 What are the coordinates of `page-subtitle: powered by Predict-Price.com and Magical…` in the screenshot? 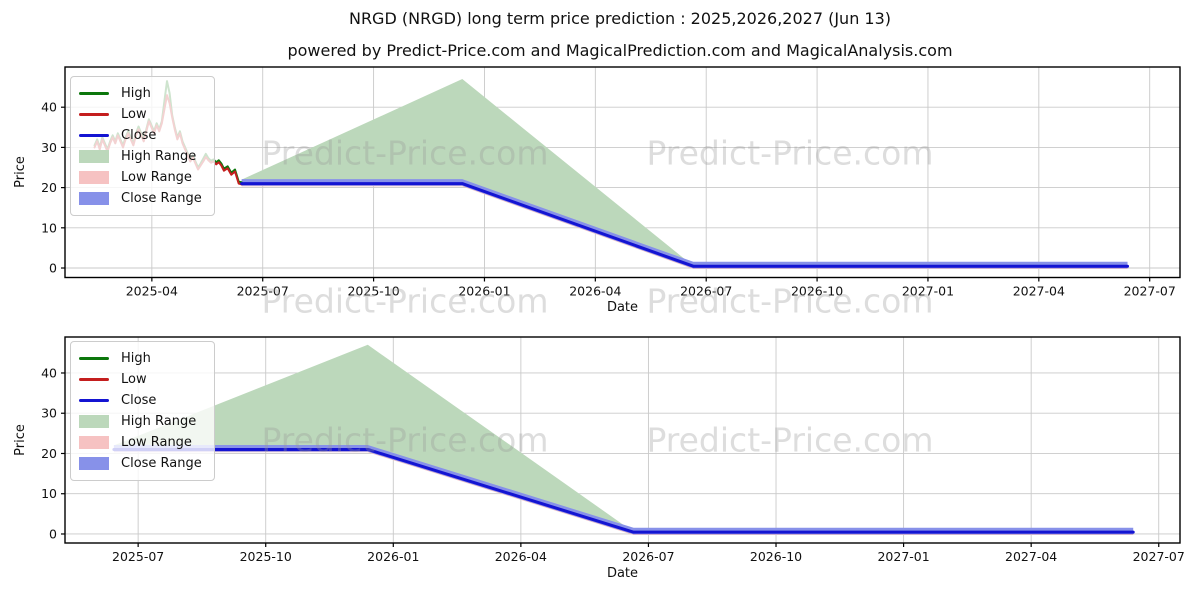 It's located at (620, 50).